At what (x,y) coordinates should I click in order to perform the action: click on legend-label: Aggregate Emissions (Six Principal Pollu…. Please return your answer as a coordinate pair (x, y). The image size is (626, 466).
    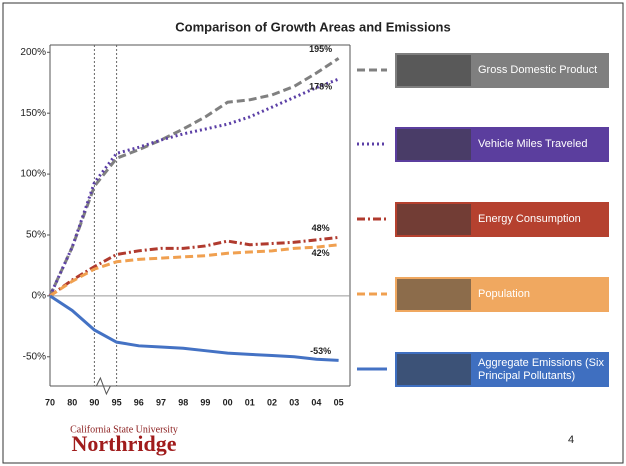
    Looking at the image, I should click on (541, 369).